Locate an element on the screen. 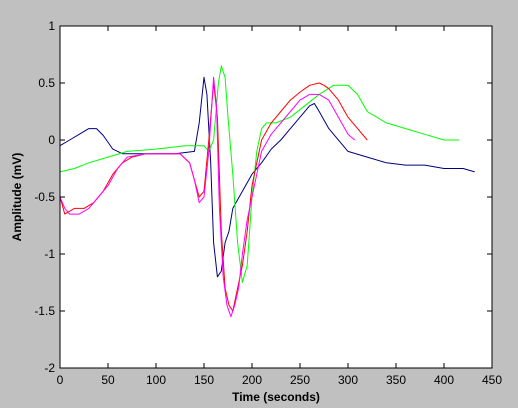  y-tick-label: 1 is located at coordinates (51, 26).